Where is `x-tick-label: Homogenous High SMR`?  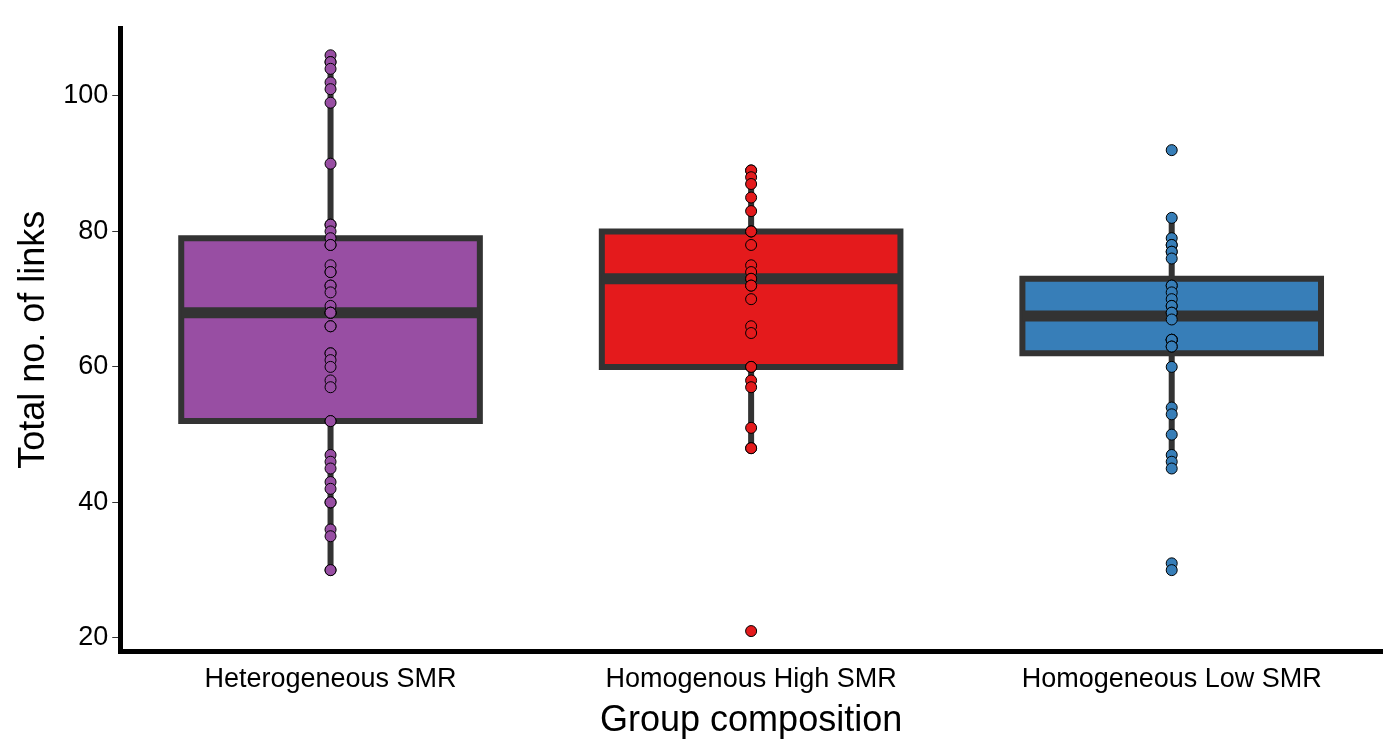 x-tick-label: Homogenous High SMR is located at coordinates (751, 678).